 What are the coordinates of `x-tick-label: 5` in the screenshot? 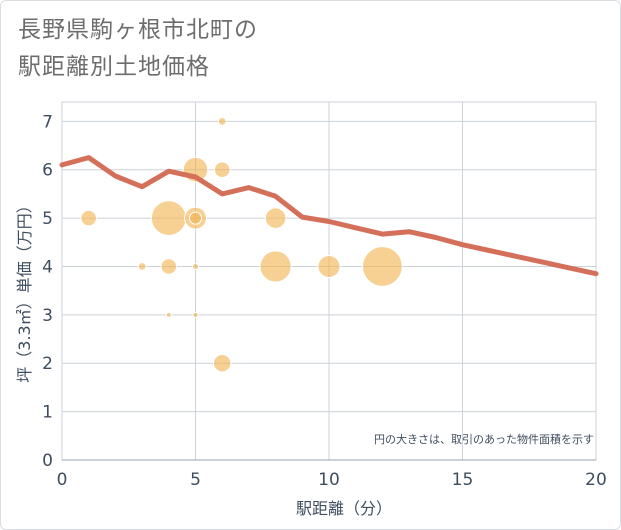 It's located at (195, 480).